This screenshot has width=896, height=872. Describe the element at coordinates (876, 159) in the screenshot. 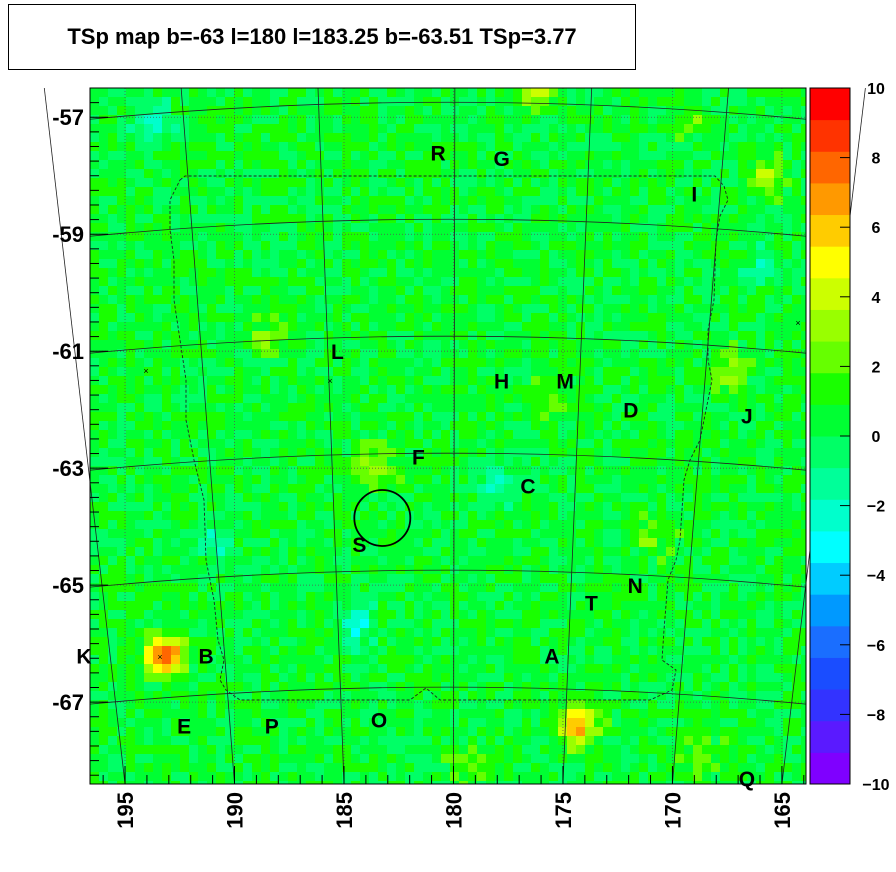

I see `colorbar-tick-label: 8` at that location.